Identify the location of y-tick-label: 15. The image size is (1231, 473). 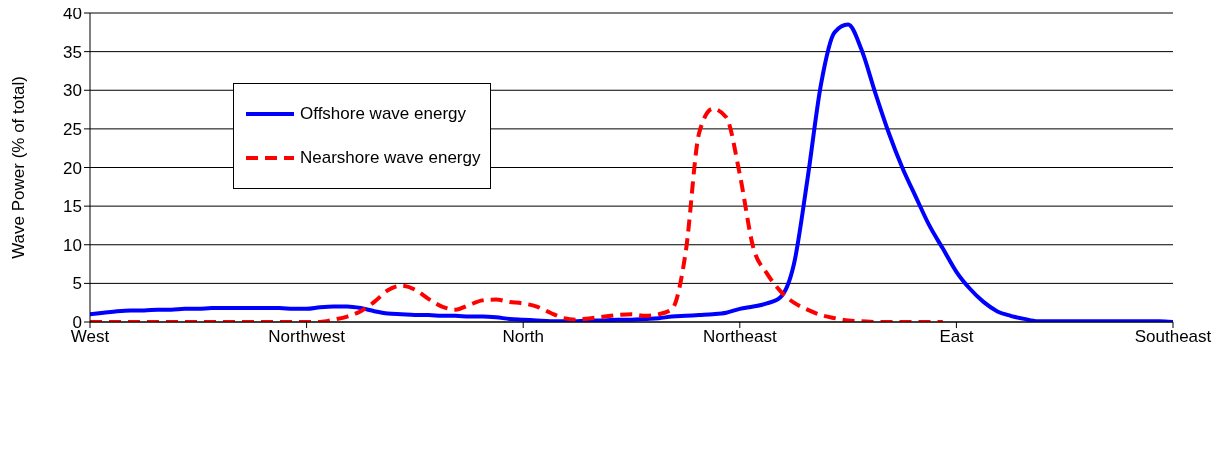
(72, 207).